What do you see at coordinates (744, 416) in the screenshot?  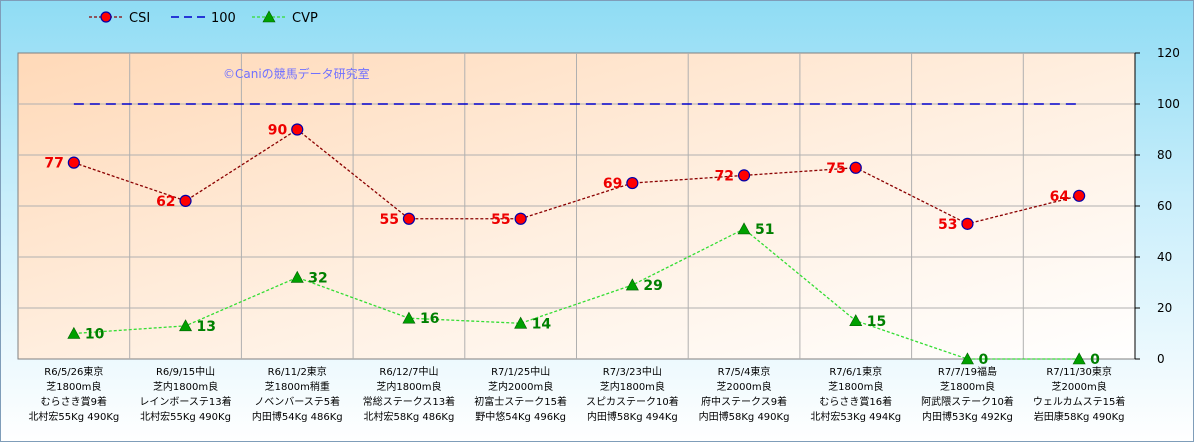 I see `x-tick-label: 内田博58Kg 490Kg` at bounding box center [744, 416].